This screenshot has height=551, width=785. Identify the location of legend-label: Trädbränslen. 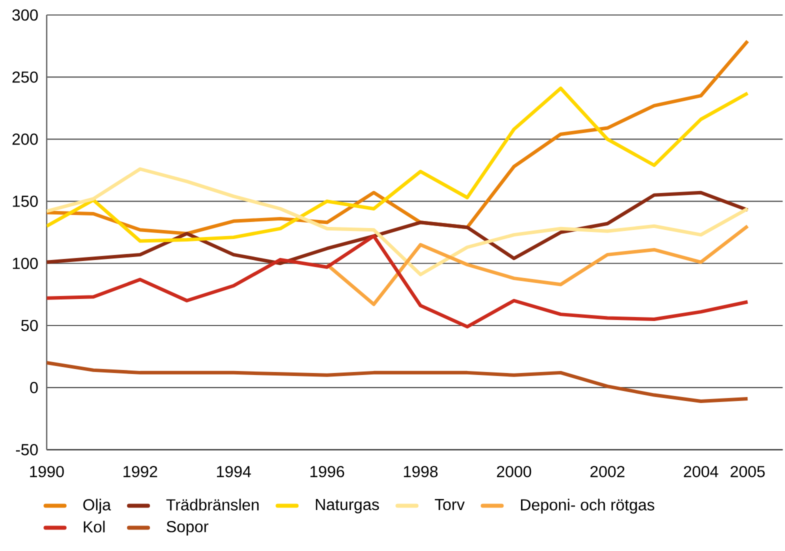
(212, 504).